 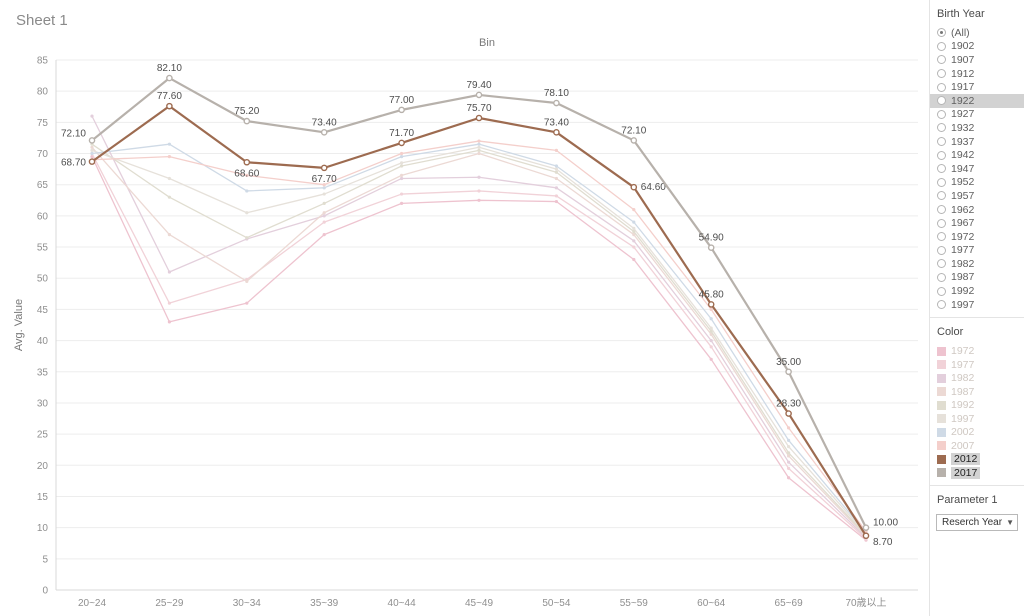 I want to click on sheet-title: Sheet 1, so click(x=42, y=20).